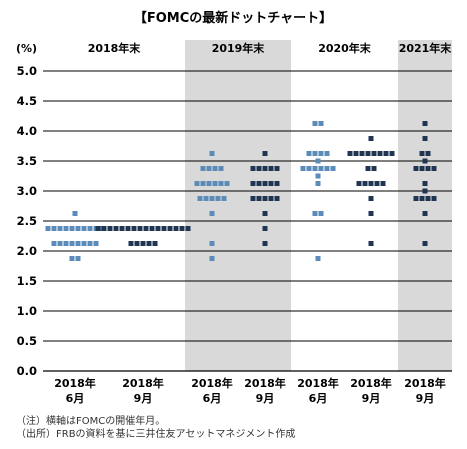  What do you see at coordinates (75, 398) in the screenshot?
I see `x-tick-month: 6月` at bounding box center [75, 398].